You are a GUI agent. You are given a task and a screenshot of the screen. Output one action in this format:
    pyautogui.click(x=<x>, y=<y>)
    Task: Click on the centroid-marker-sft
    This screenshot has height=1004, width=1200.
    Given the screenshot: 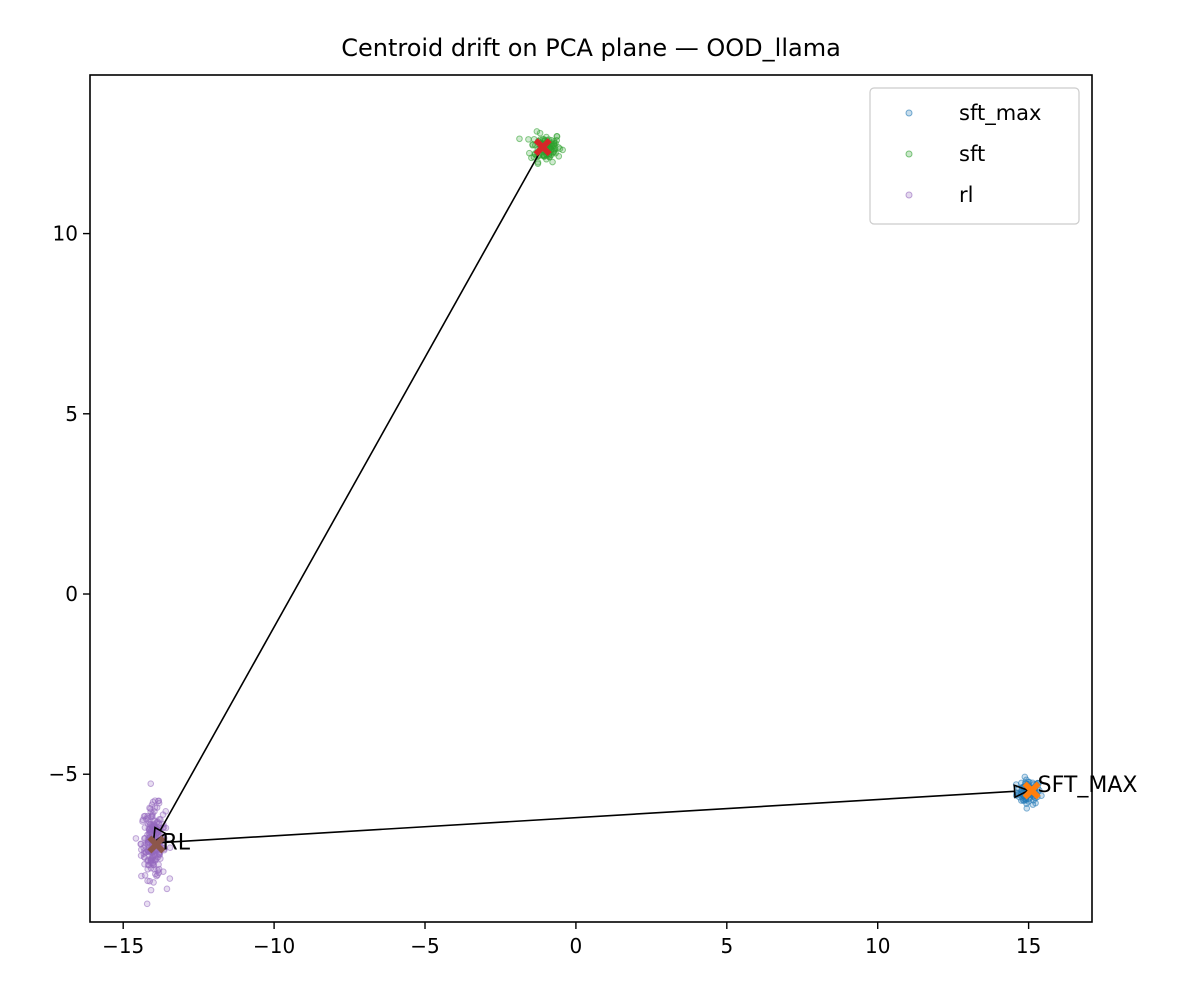 What is the action you would take?
    pyautogui.click(x=542, y=147)
    